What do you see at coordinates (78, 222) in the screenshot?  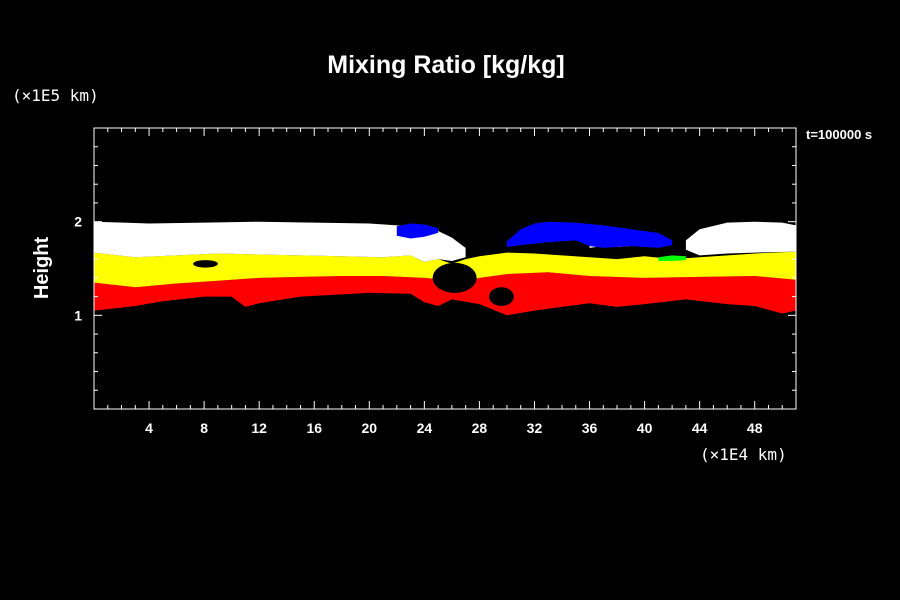 I see `y-tick-label: 2` at bounding box center [78, 222].